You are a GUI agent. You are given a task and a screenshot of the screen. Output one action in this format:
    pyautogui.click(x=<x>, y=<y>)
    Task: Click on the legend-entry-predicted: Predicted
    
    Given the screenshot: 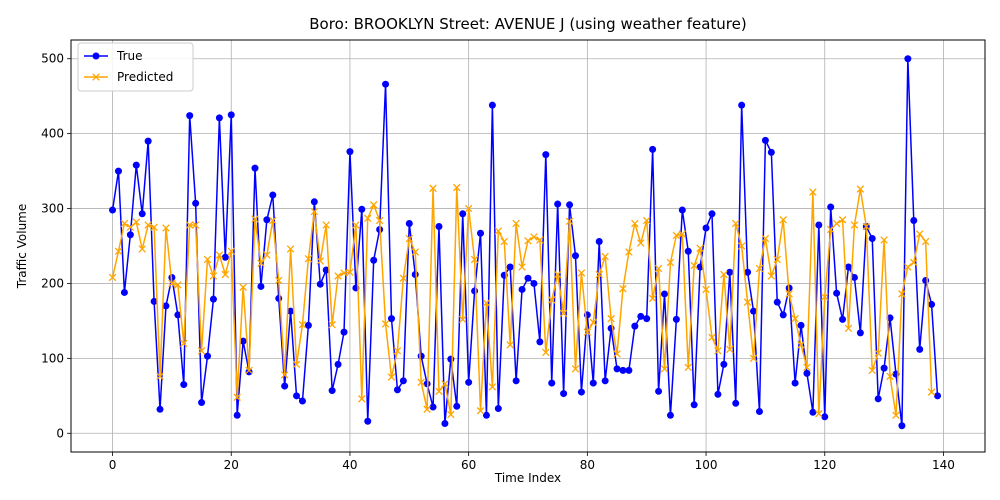 What is the action you would take?
    pyautogui.click(x=128, y=77)
    